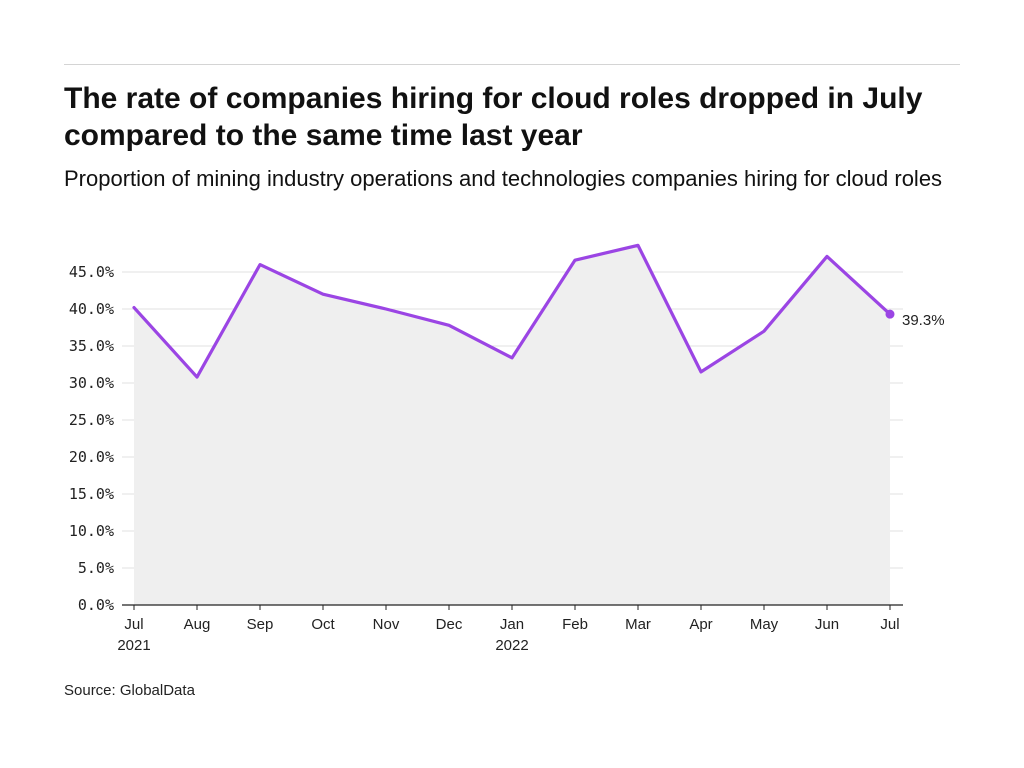  What do you see at coordinates (91, 420) in the screenshot?
I see `y-tick-label: 25.0%` at bounding box center [91, 420].